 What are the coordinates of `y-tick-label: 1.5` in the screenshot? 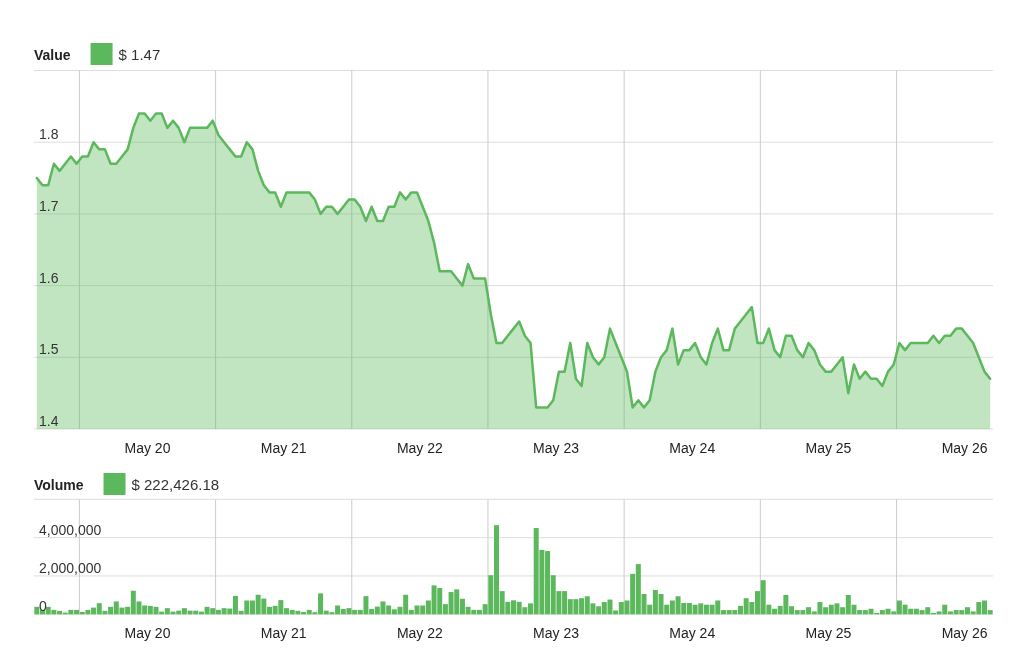 It's located at (49, 349).